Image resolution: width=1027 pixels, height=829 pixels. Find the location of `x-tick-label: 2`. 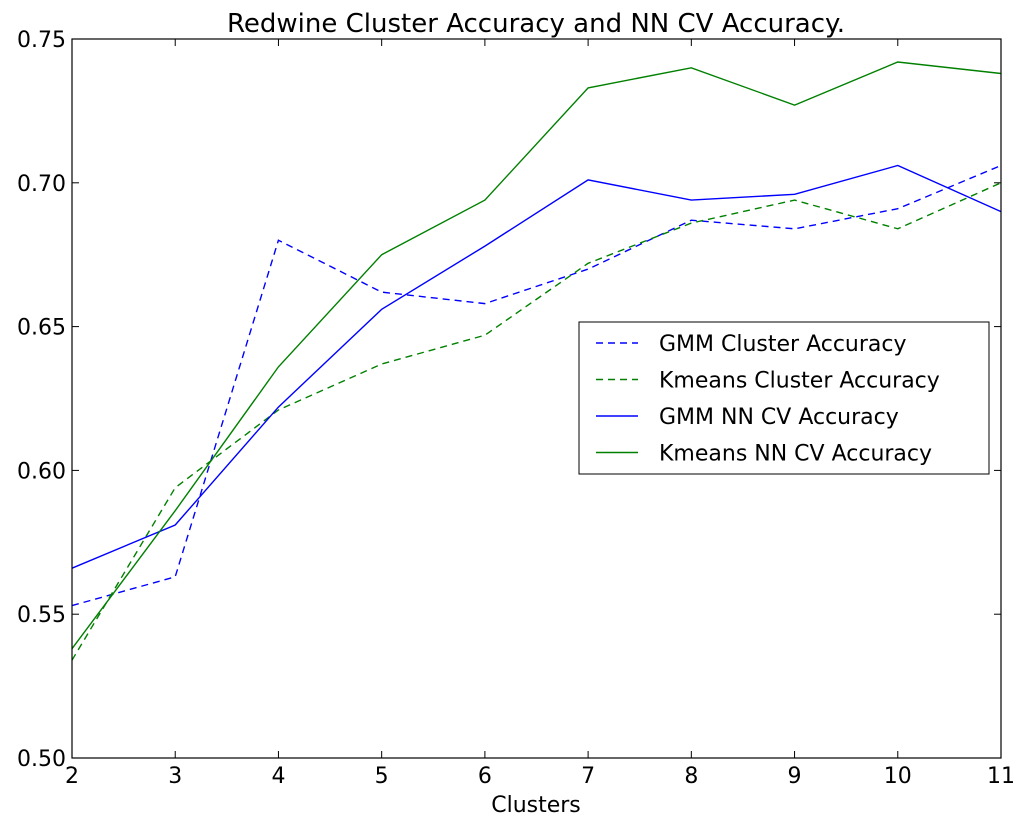

x-tick-label: 2 is located at coordinates (72, 776).